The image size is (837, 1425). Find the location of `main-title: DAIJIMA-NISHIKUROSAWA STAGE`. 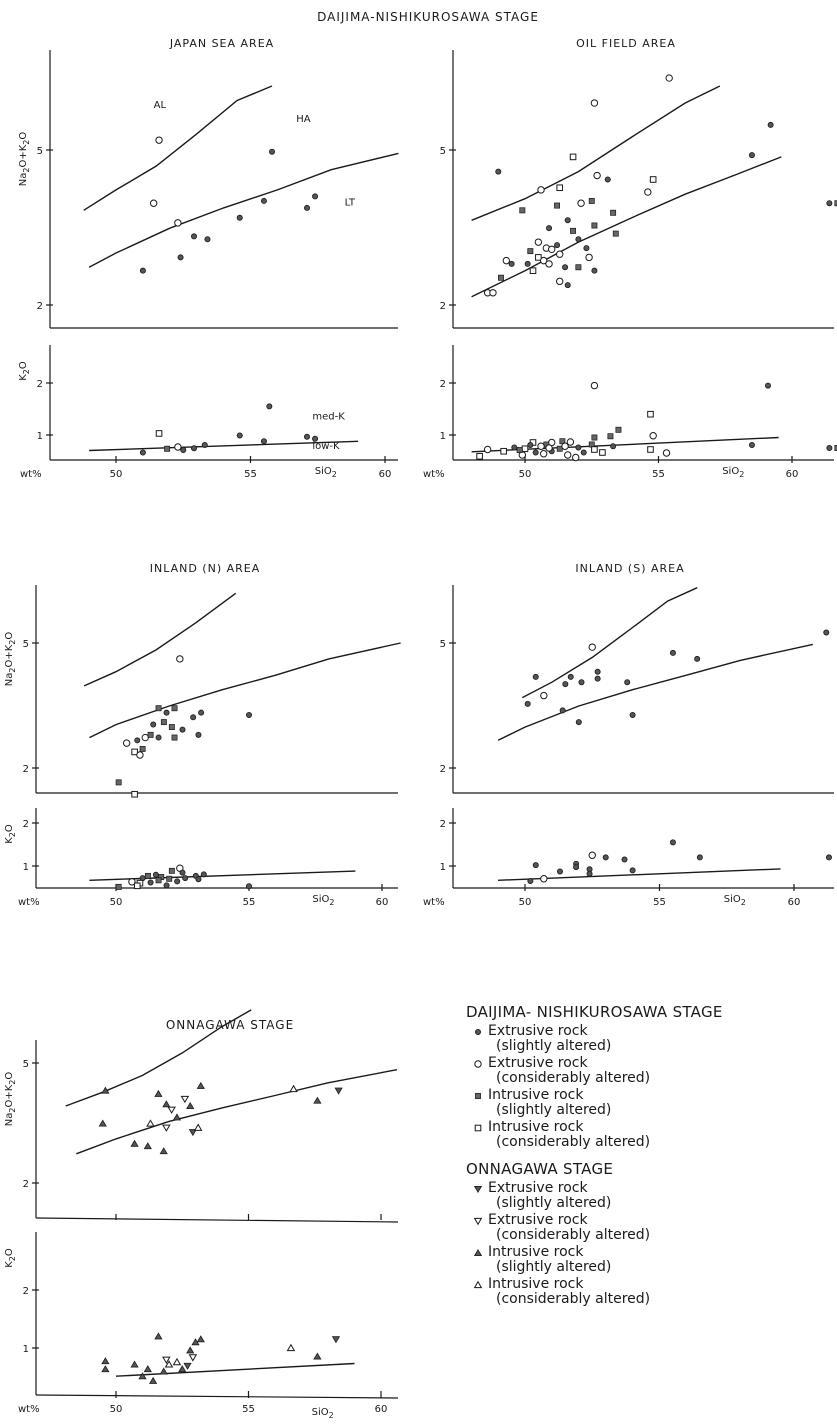

main-title: DAIJIMA-NISHIKUROSAWA STAGE is located at coordinates (428, 17).